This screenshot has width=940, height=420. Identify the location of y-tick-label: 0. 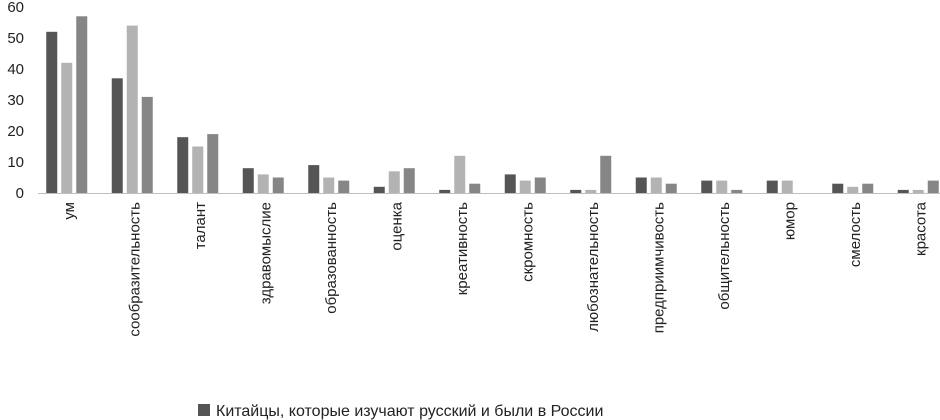
(20, 193).